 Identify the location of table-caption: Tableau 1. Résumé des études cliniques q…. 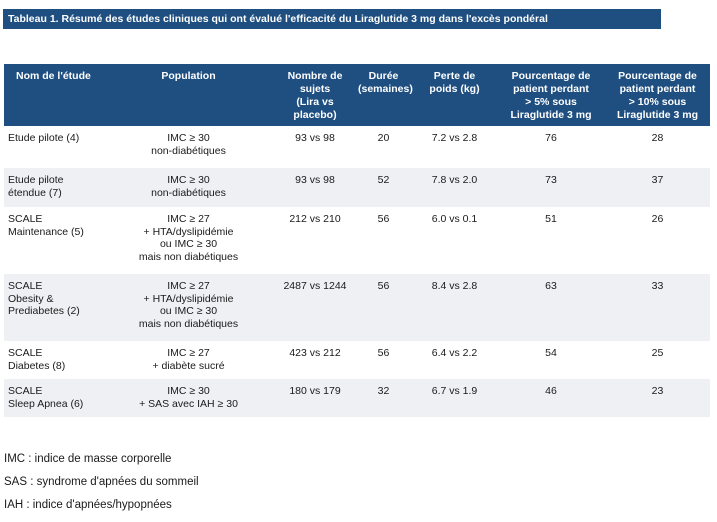
(332, 19).